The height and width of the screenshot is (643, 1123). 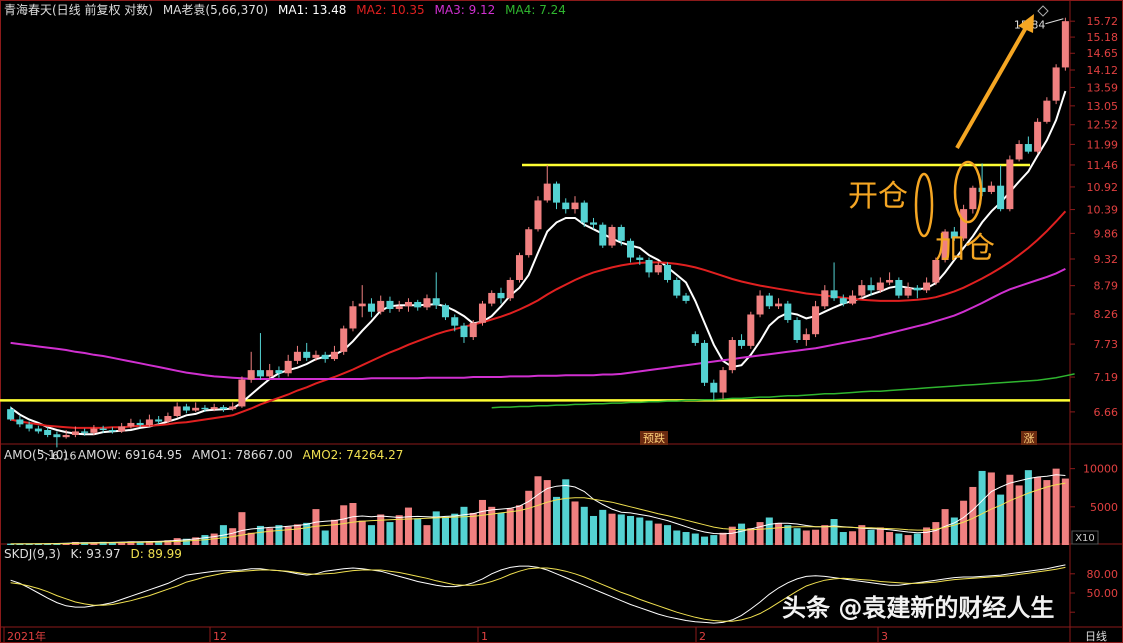 I want to click on corner-diamond-icon, so click(x=1043, y=11).